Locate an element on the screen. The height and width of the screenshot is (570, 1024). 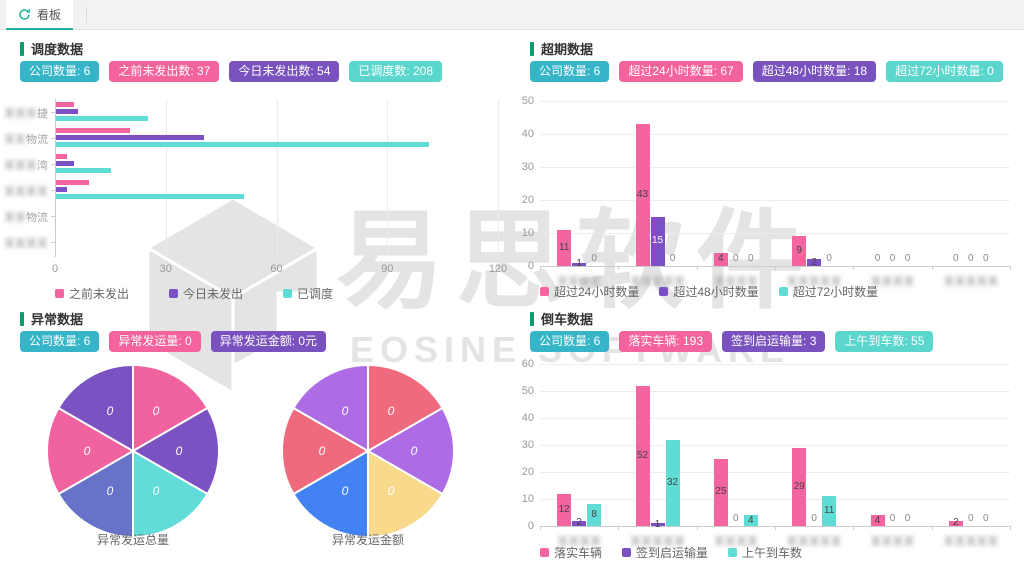
section-title-text: 异常数据 is located at coordinates (57, 319).